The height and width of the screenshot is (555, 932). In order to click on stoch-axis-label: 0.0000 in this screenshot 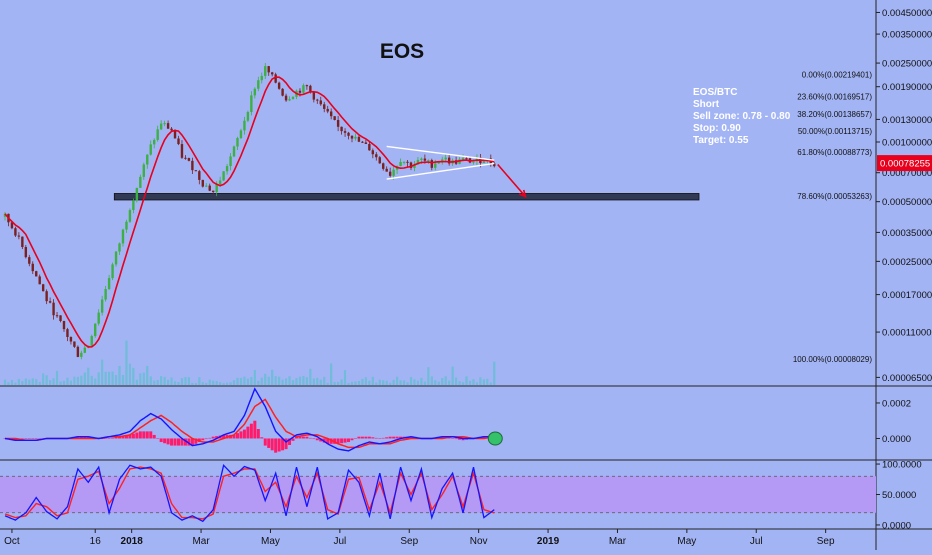, I will do `click(896, 525)`.